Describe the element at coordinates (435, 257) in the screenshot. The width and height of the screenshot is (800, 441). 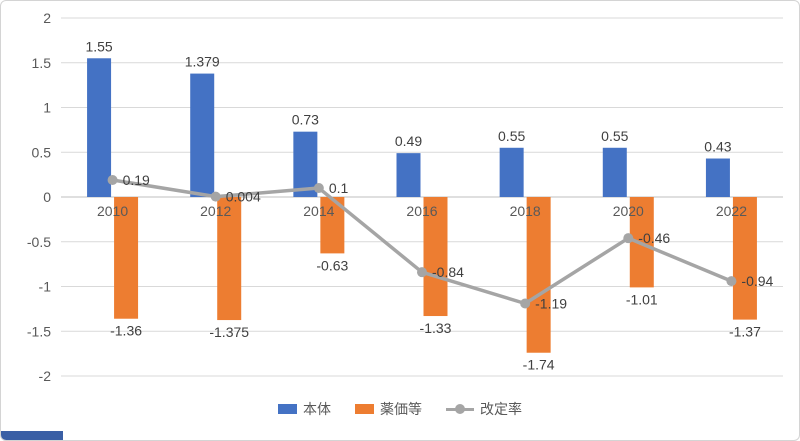
I see `bar-薬価等-2016` at that location.